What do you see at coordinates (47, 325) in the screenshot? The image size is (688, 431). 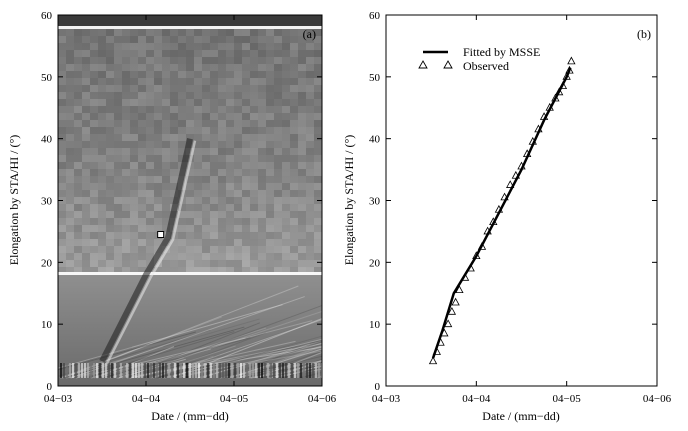 I see `y-tick-label: 10` at bounding box center [47, 325].